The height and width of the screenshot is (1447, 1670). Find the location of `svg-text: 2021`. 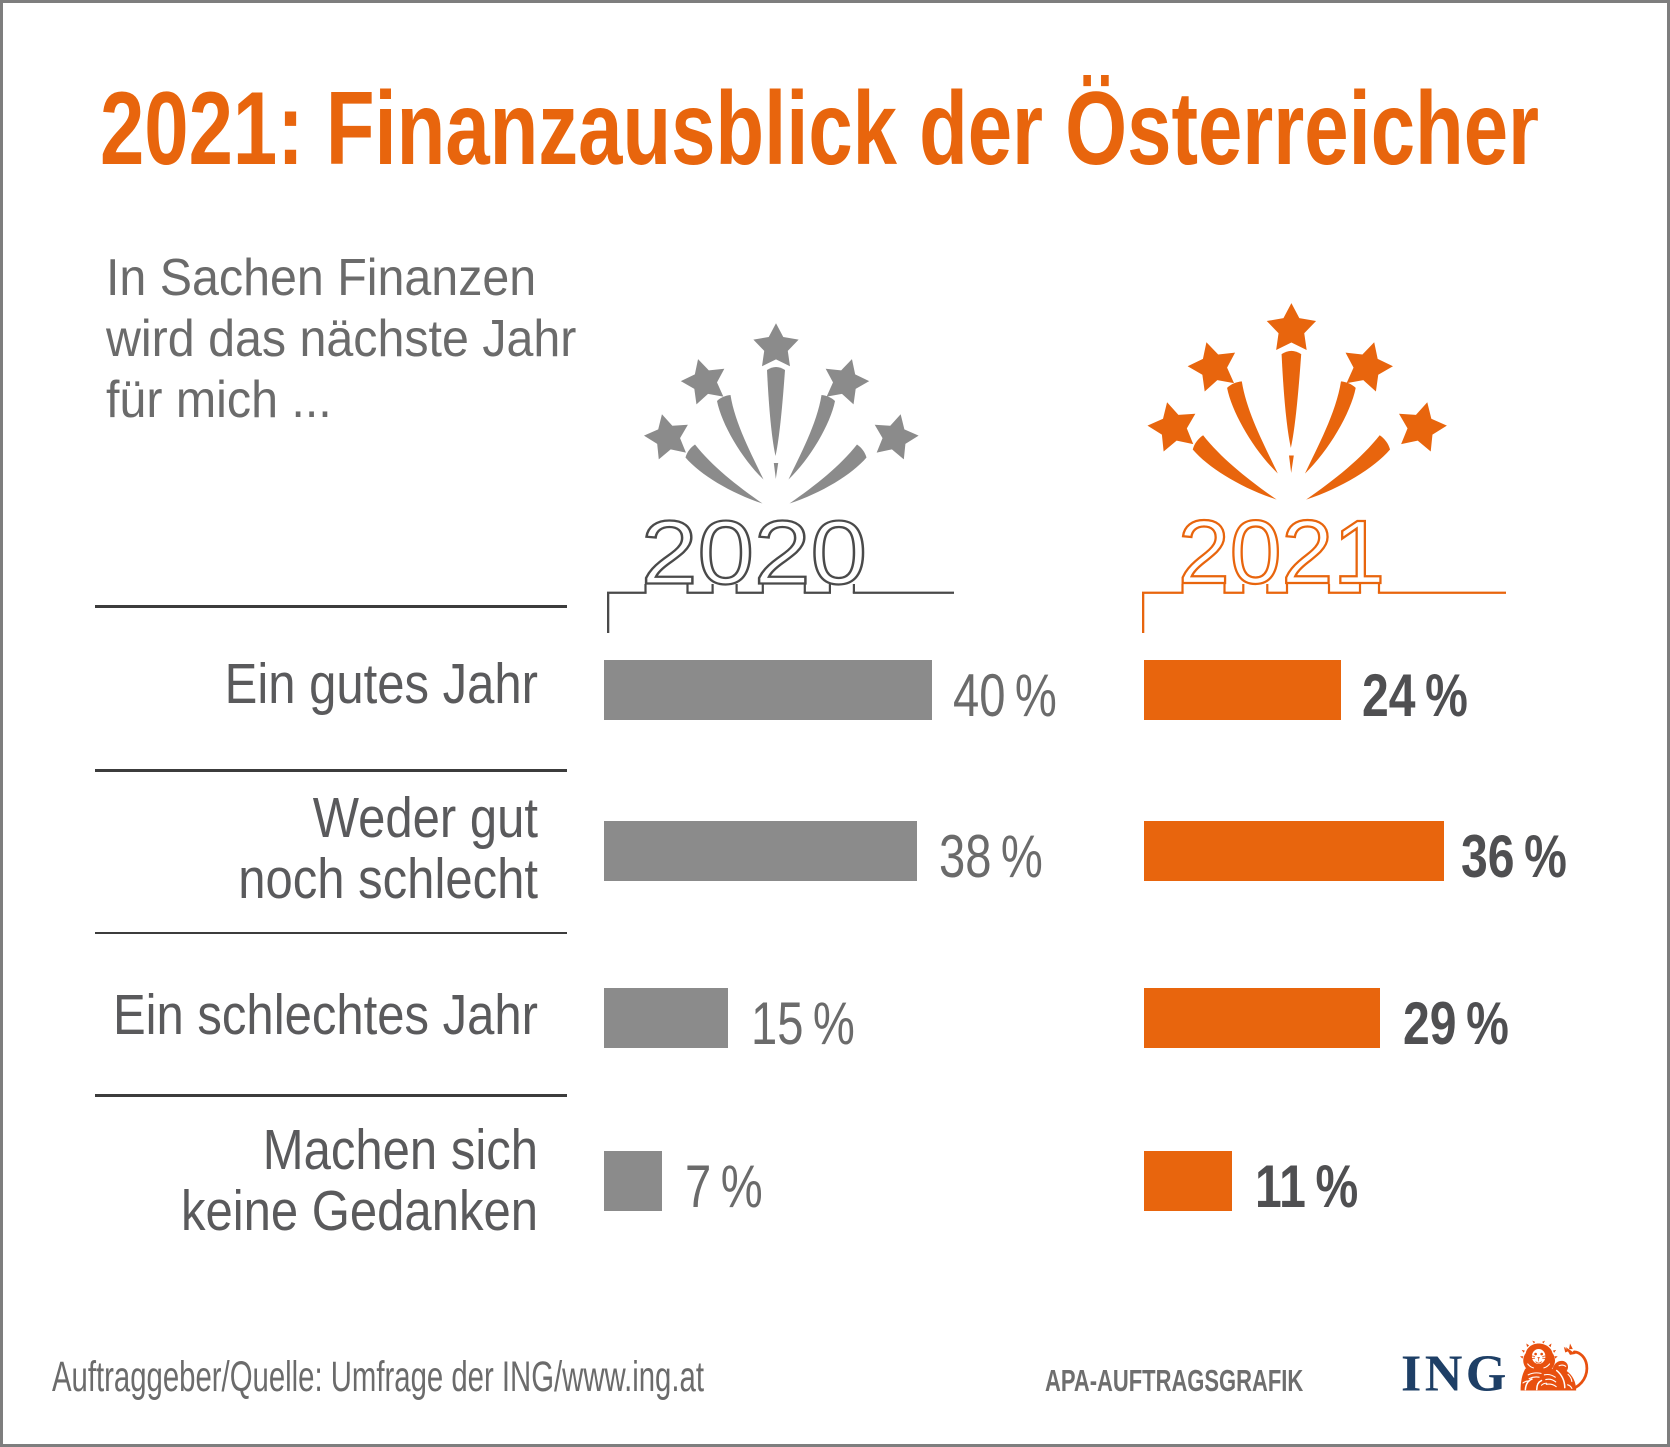

svg-text: 2021 is located at coordinates (1281, 553).